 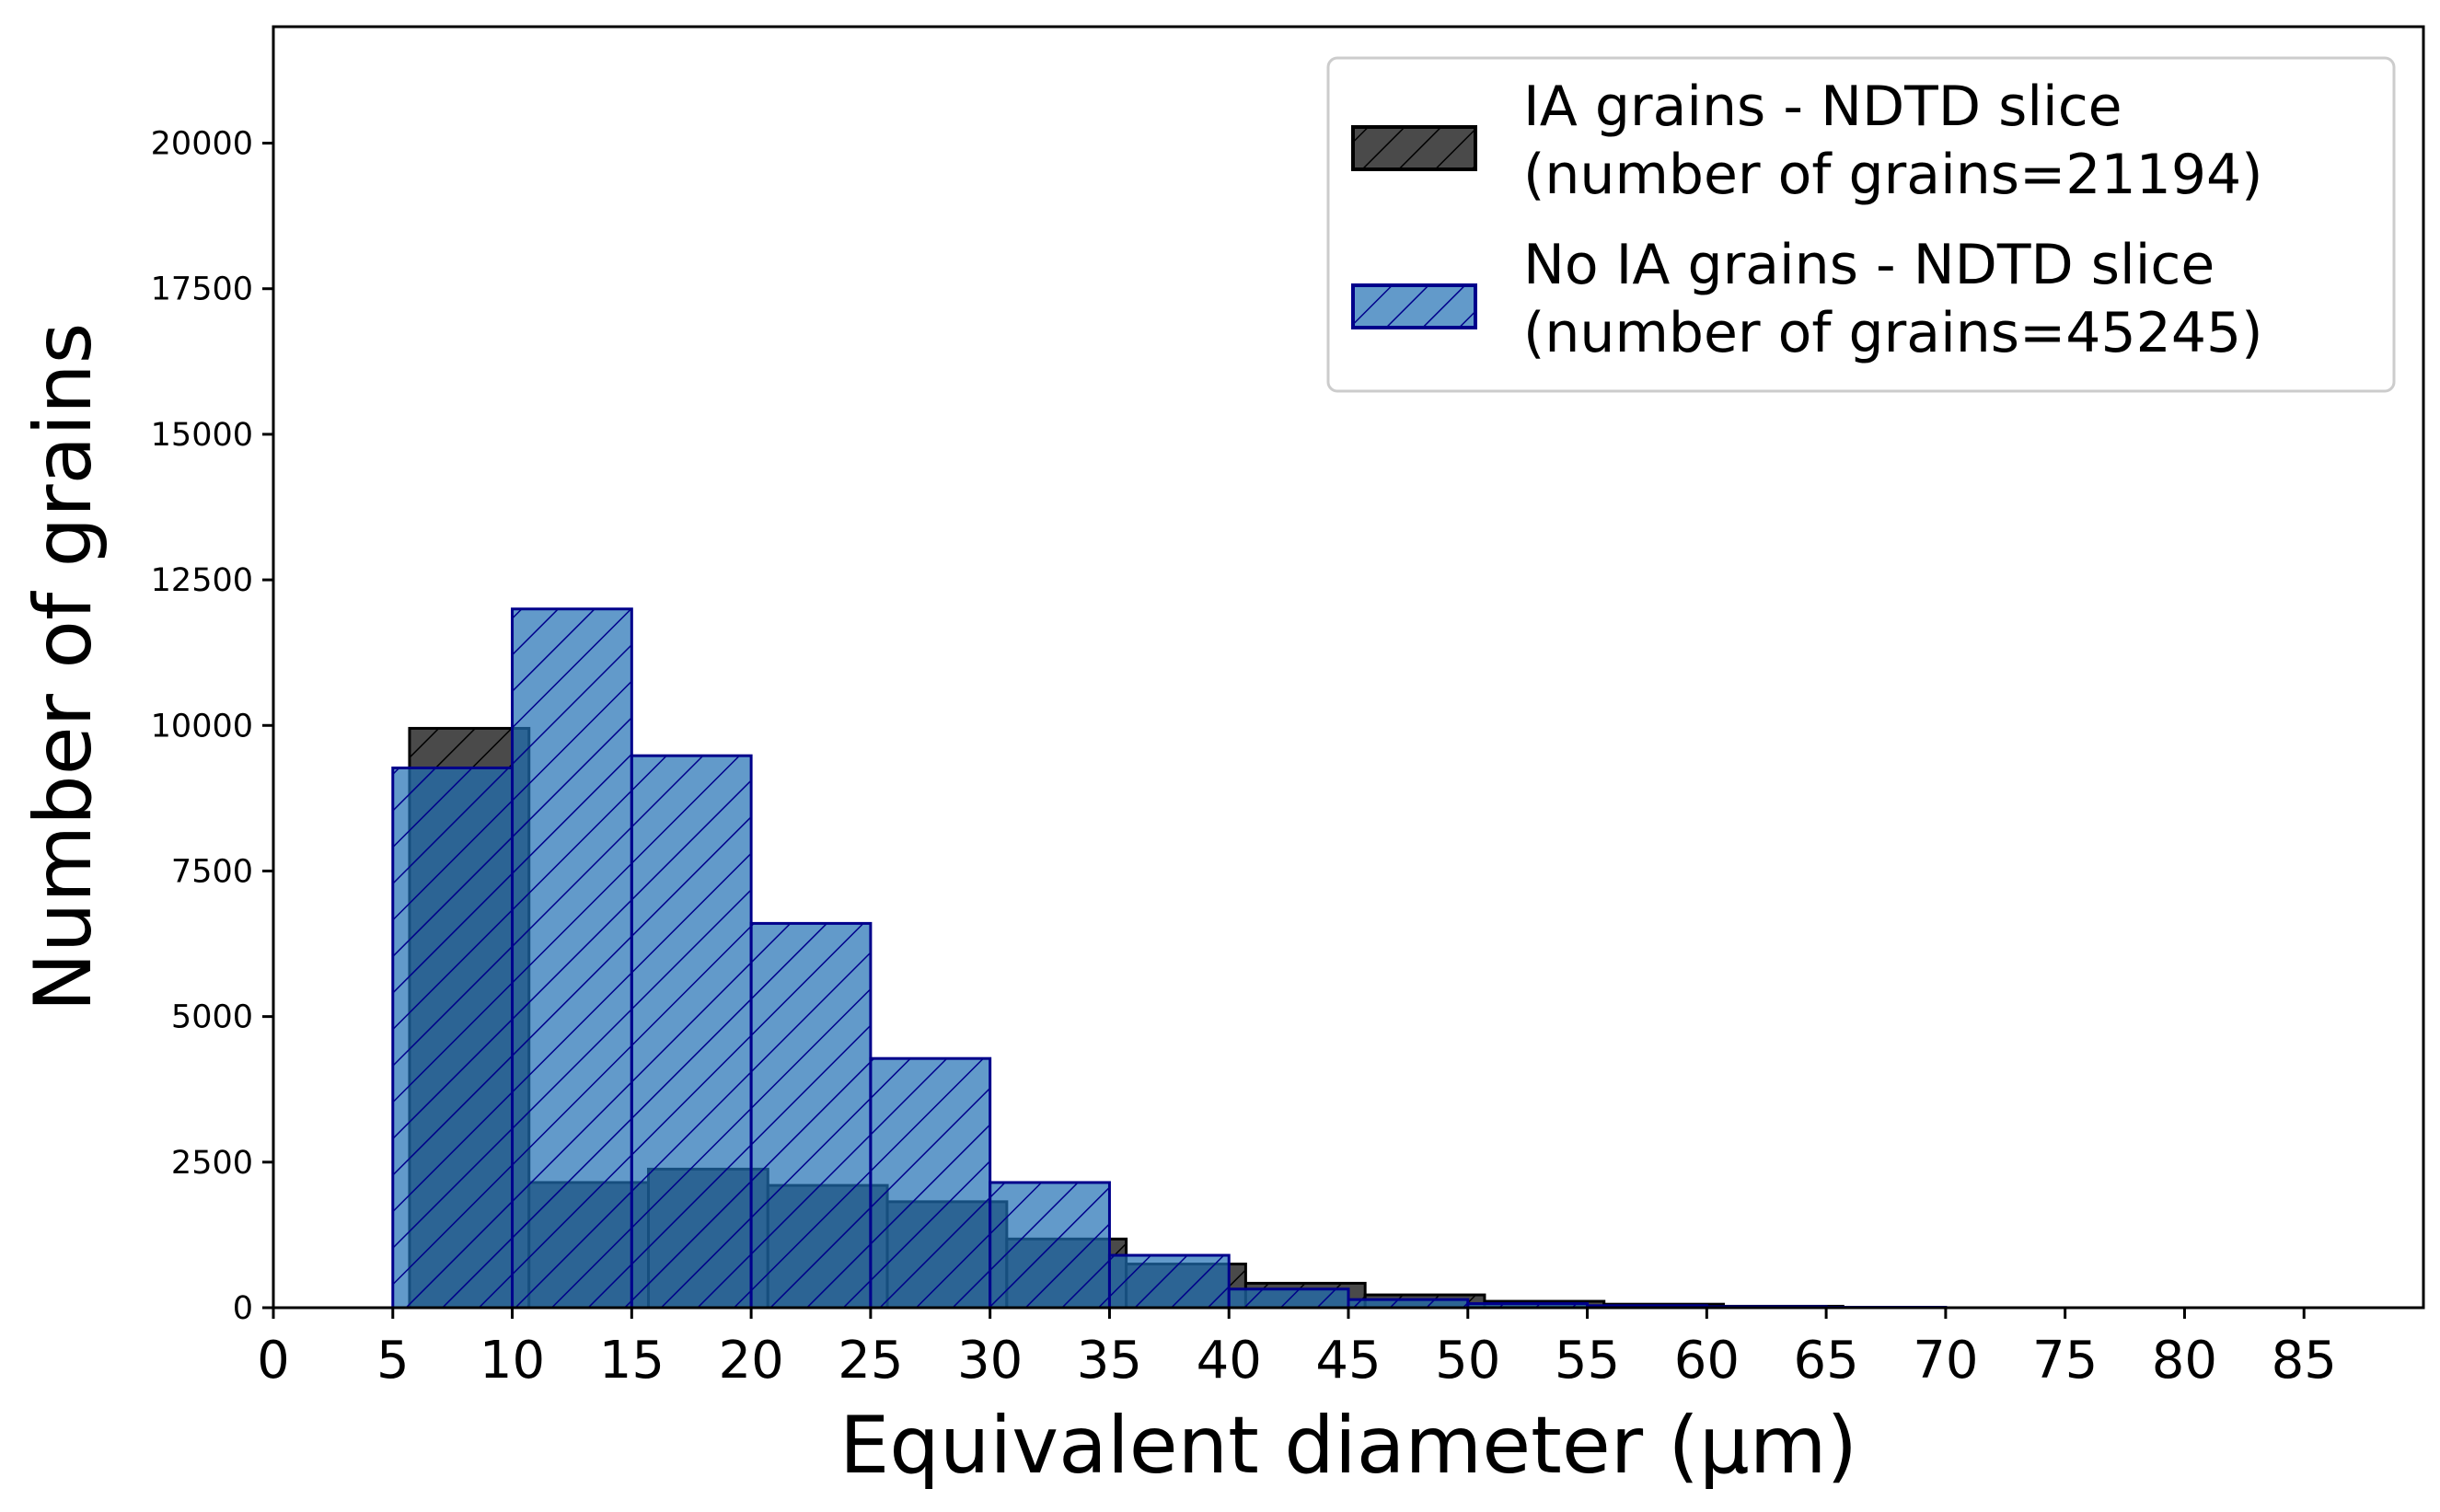 I want to click on x-tick-label: 85, so click(x=2304, y=1361).